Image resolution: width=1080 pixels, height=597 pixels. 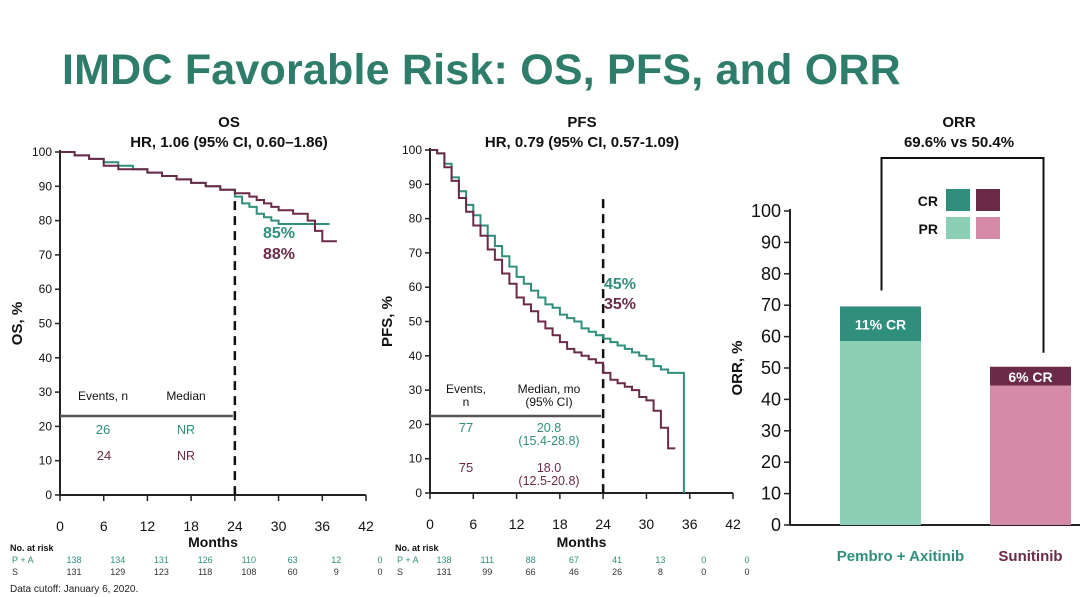 What do you see at coordinates (400, 572) in the screenshot?
I see `pfs-at-risk-arm: S` at bounding box center [400, 572].